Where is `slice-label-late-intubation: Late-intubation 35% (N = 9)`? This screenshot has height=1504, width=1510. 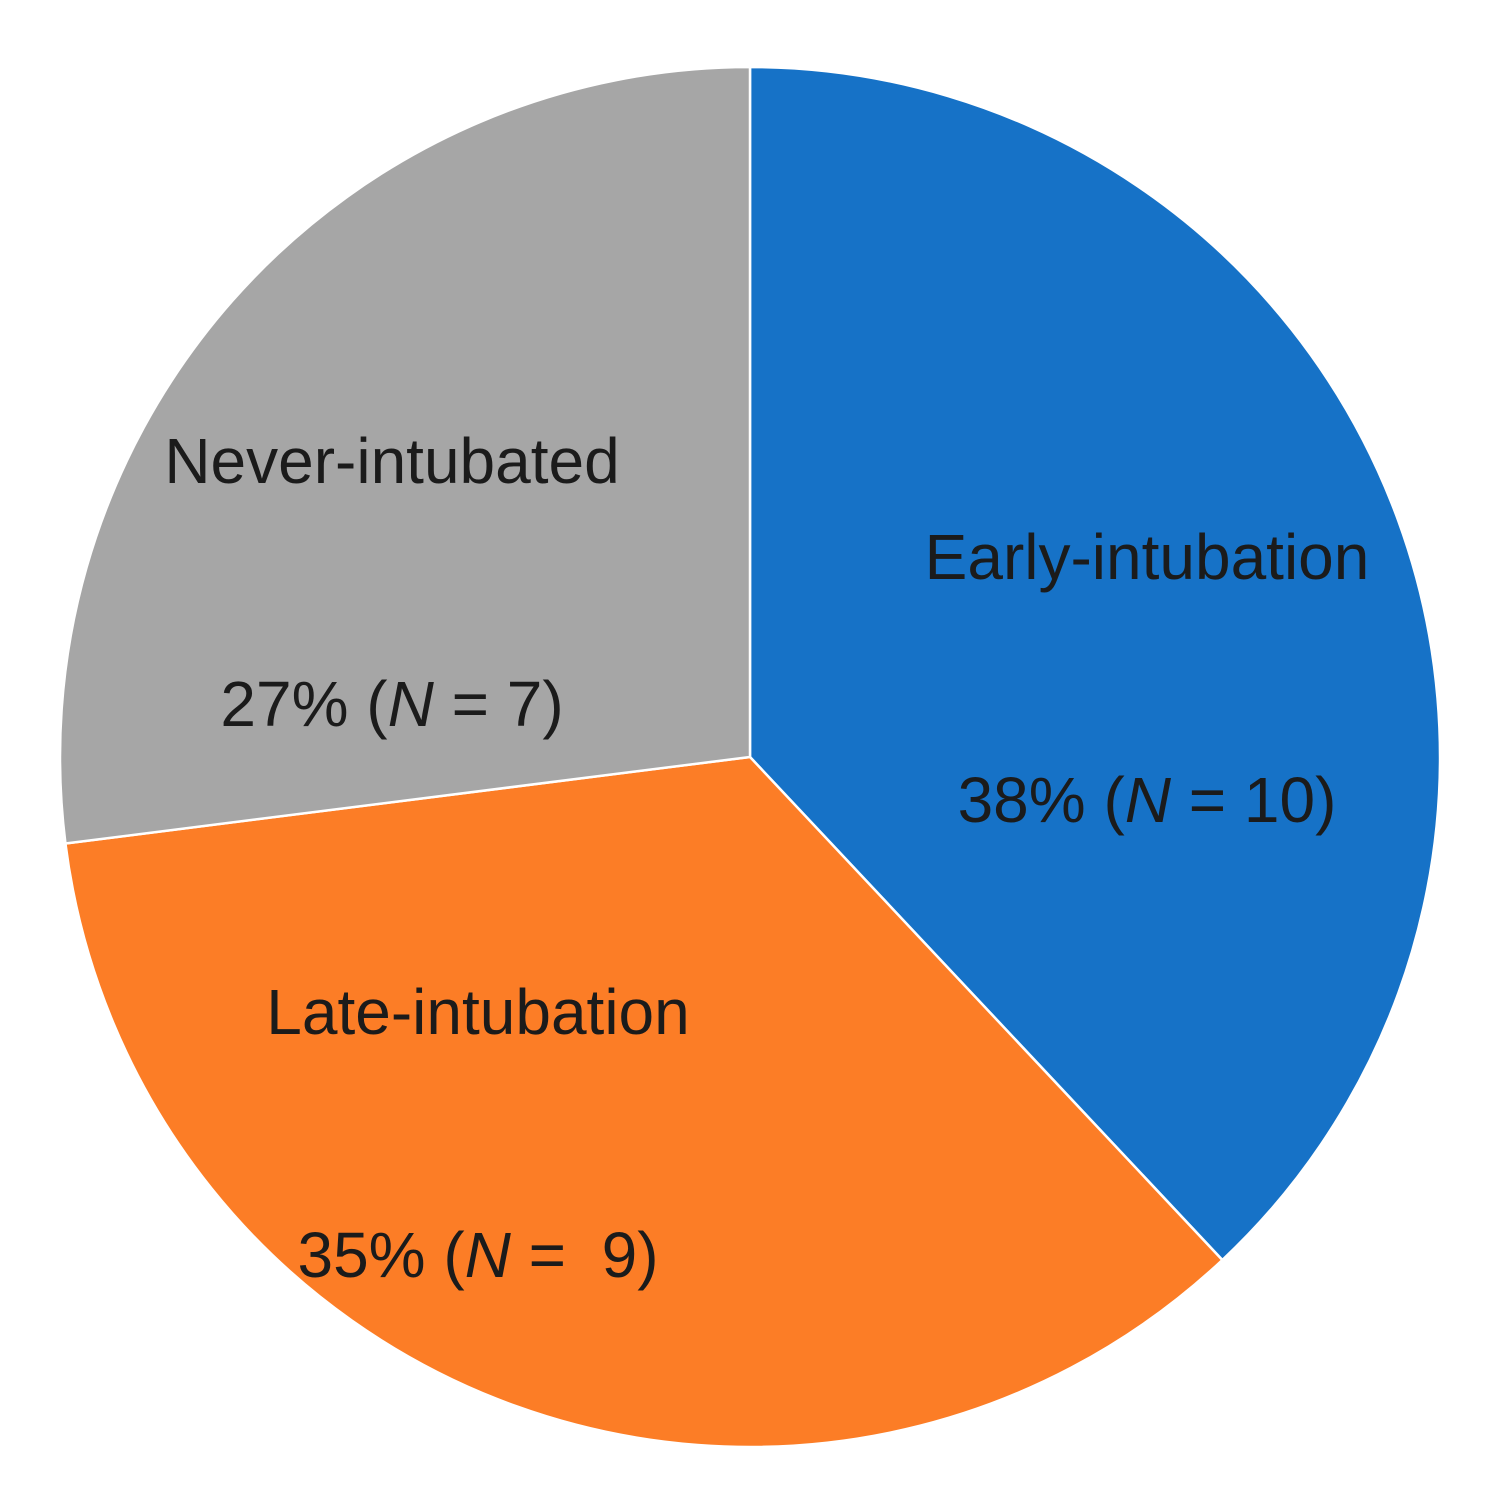 slice-label-late-intubation: Late-intubation 35% (N = 9) is located at coordinates (477, 1134).